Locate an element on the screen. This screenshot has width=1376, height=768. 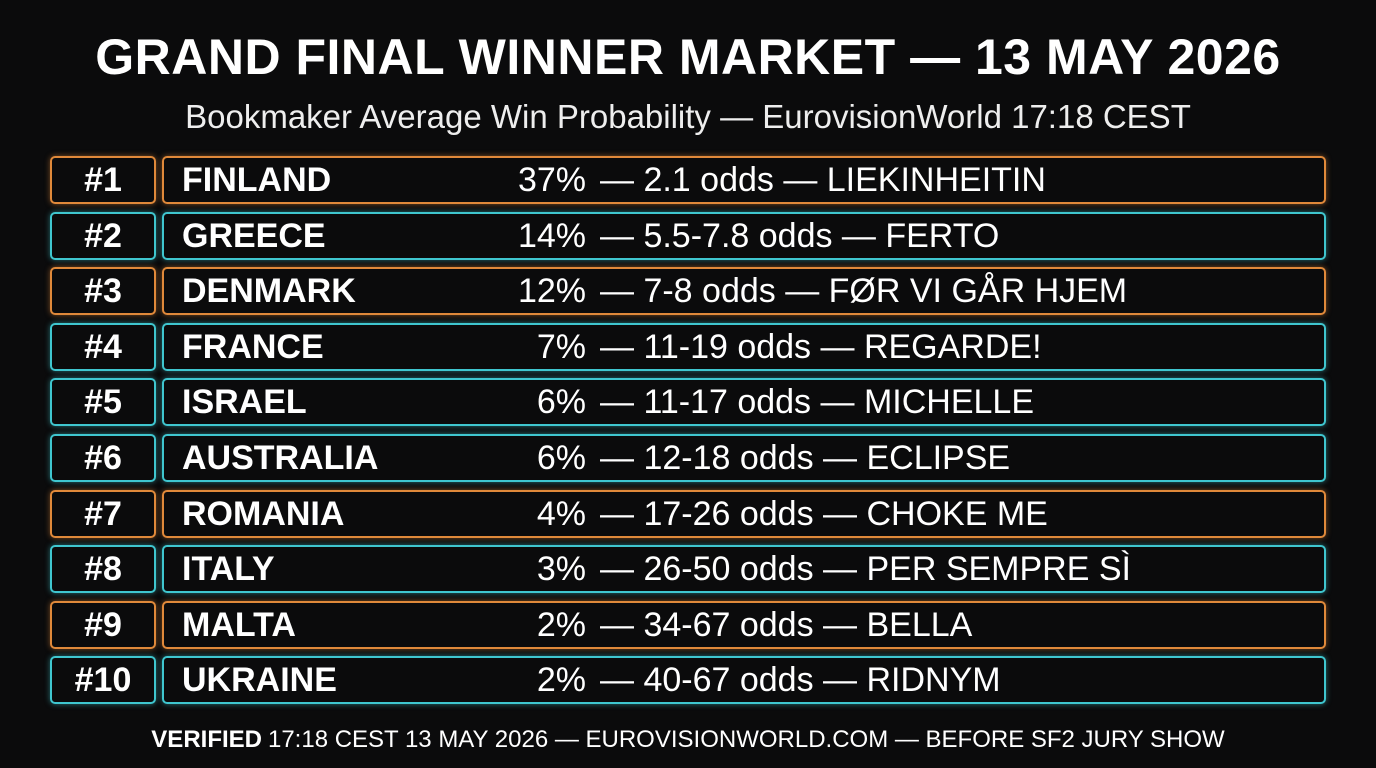
entry-row: MALTA 2% — 34-67 odds — BELLA is located at coordinates (744, 624).